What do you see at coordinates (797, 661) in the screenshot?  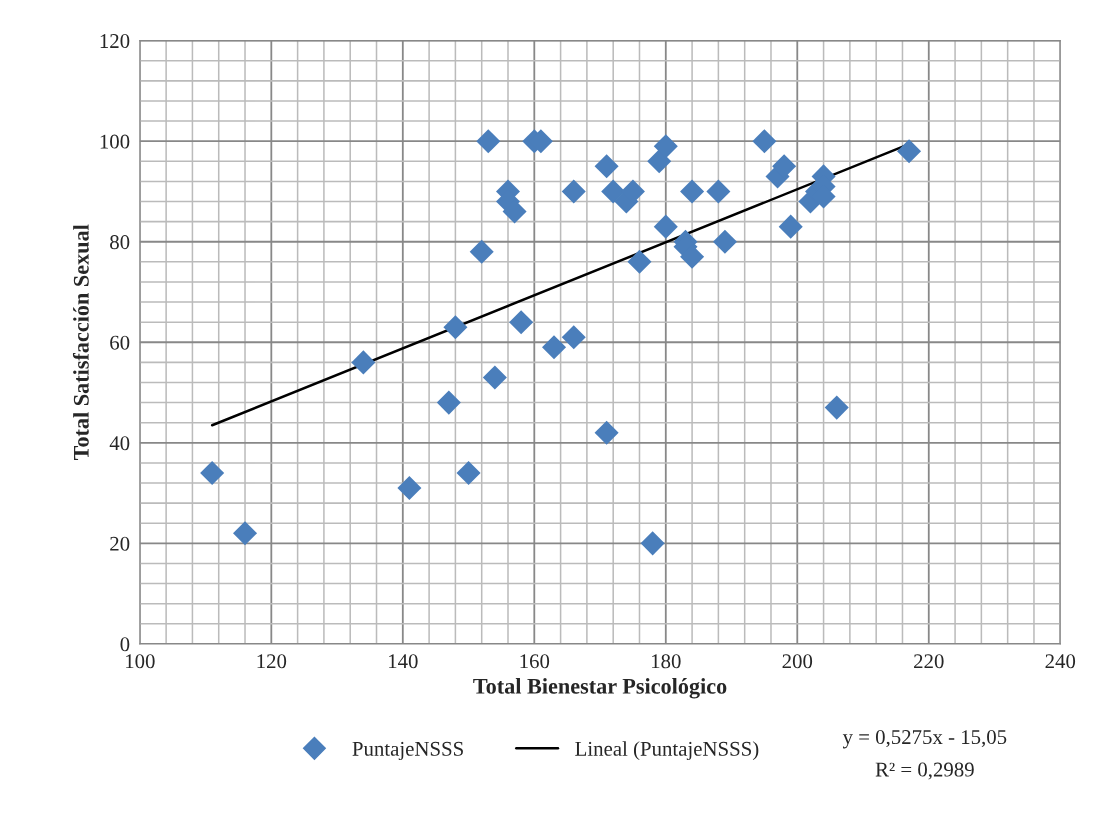 I see `x-tick-label: 200` at bounding box center [797, 661].